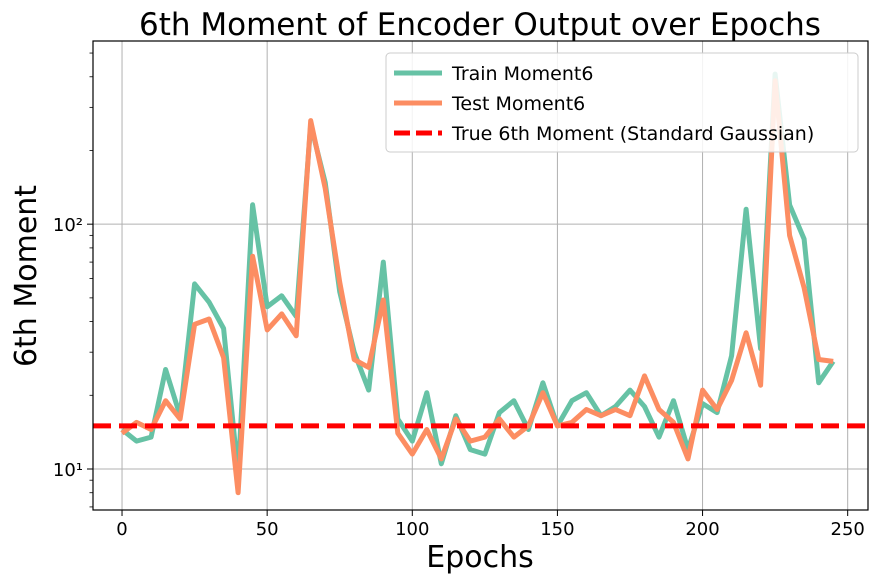 This screenshot has width=877, height=583. Describe the element at coordinates (632, 134) in the screenshot. I see `legend-label: True 6th Moment (Standard Gaussian)` at that location.